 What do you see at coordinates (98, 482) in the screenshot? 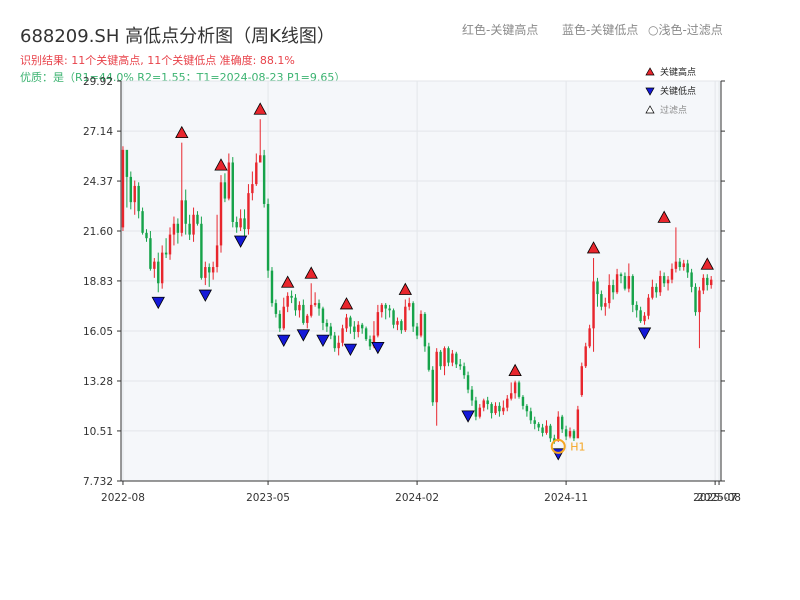
I see `y-tick-label: 7.732` at bounding box center [98, 482].